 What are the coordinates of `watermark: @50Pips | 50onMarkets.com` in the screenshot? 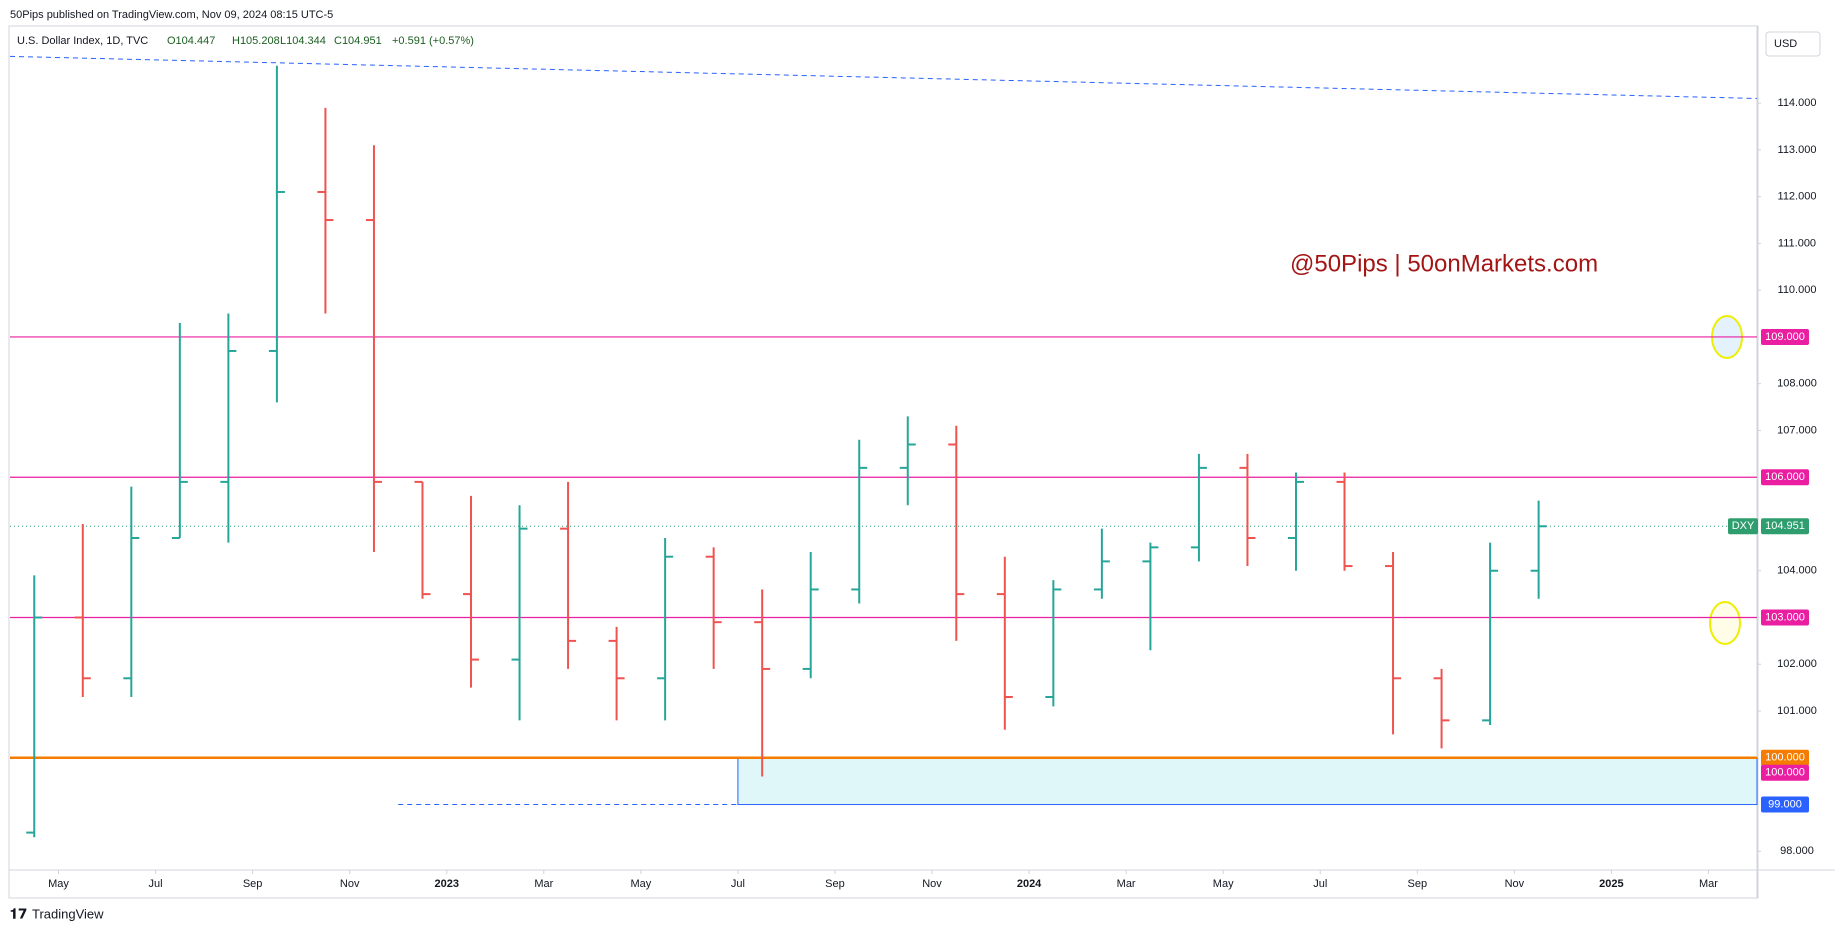 It's located at (1444, 263).